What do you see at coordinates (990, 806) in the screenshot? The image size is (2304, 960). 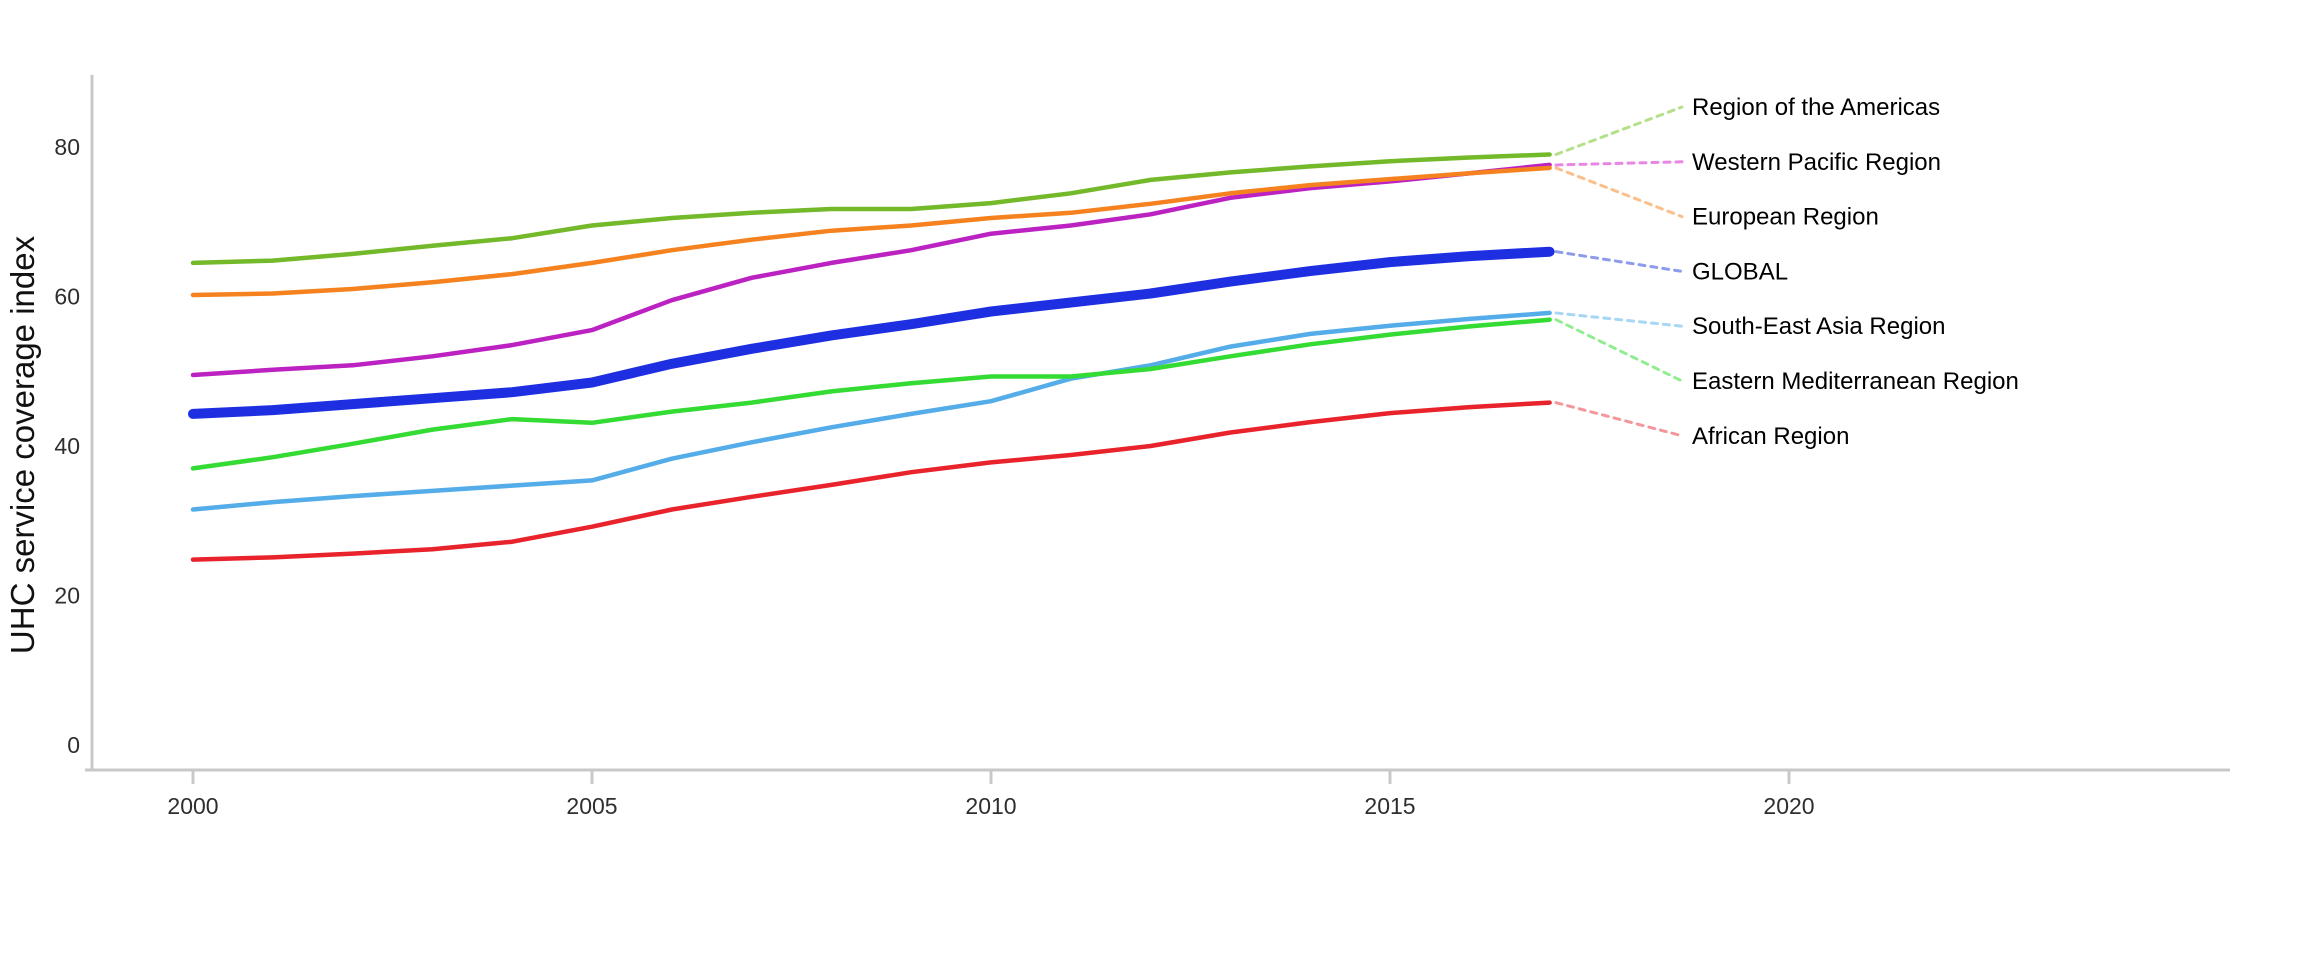 I see `x-tick-label-2010: 2010` at bounding box center [990, 806].